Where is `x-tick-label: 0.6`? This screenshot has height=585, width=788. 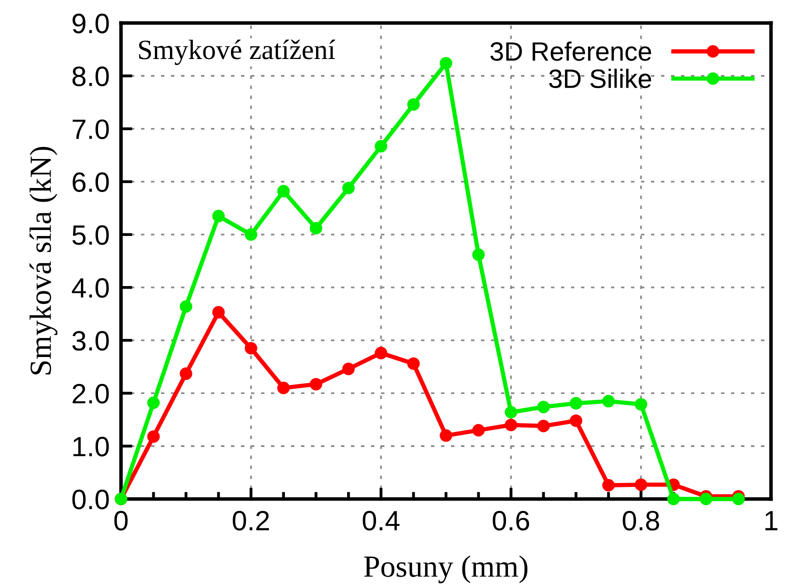 x-tick-label: 0.6 is located at coordinates (511, 520).